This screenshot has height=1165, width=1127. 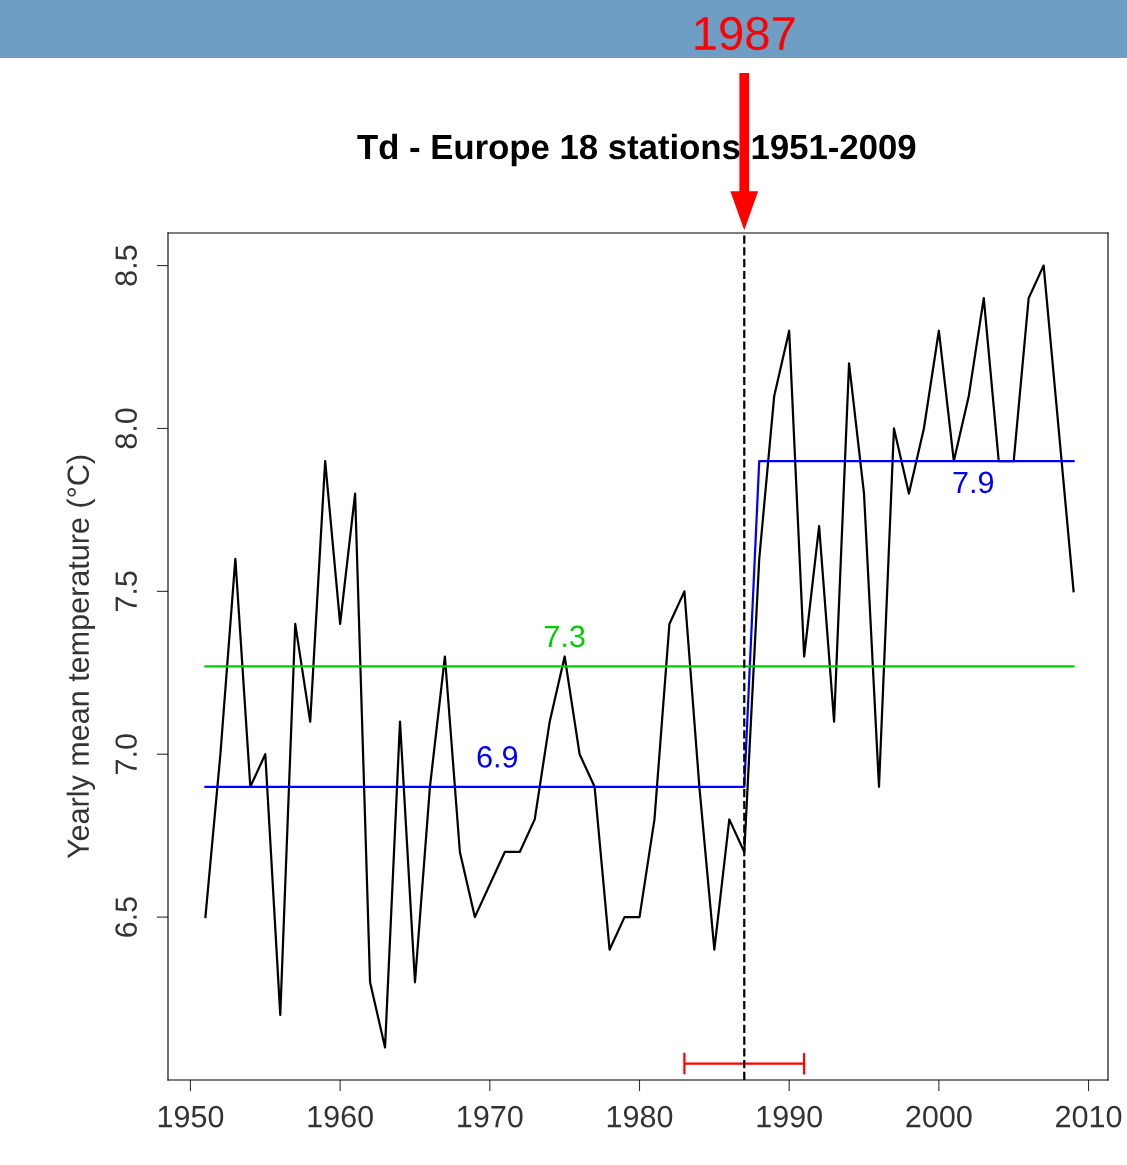 What do you see at coordinates (81, 657) in the screenshot?
I see `y-axis-title: Yearly mean temperature (°C)` at bounding box center [81, 657].